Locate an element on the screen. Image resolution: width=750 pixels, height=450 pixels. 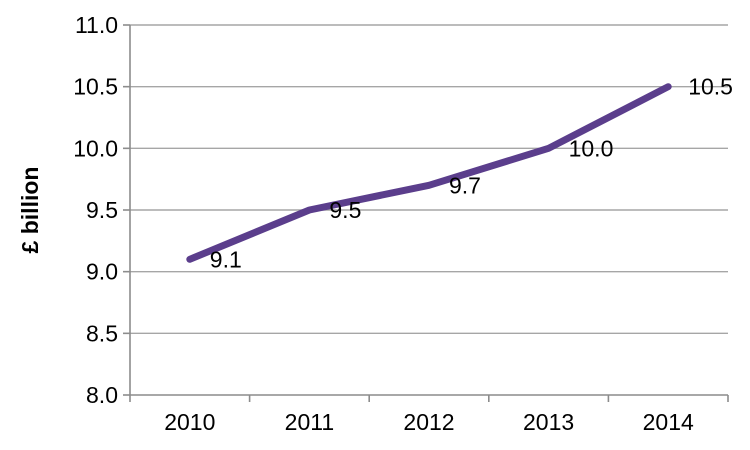
y-axis-title: £ billion is located at coordinates (30, 210).